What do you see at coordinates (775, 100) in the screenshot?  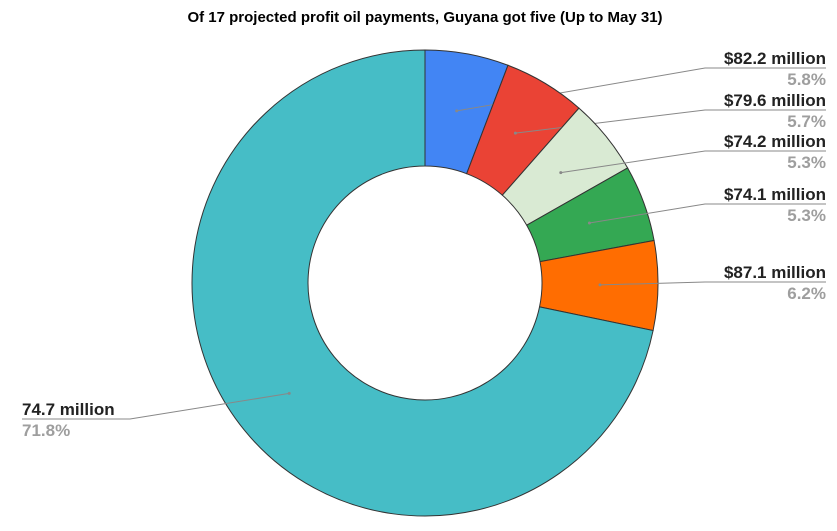 I see `slice-label: $79.6 million` at bounding box center [775, 100].